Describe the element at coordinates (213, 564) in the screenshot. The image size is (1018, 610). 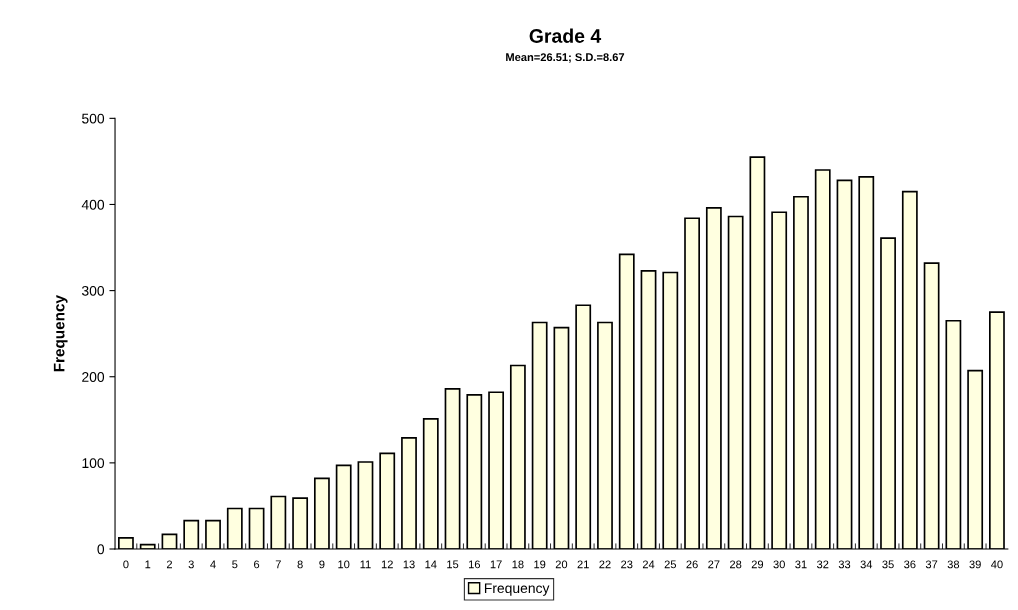
I see `x-tick-label: 4` at that location.